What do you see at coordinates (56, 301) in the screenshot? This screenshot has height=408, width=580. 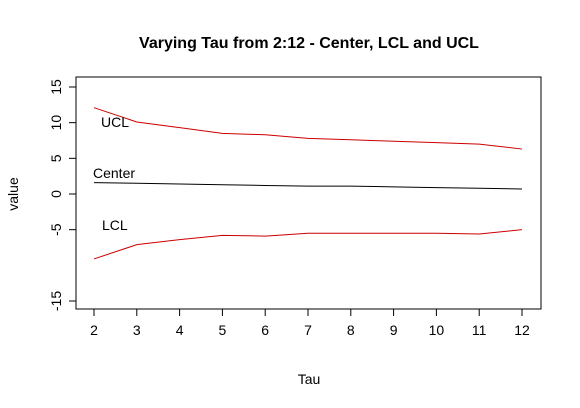 I see `y-tick-label: -15` at bounding box center [56, 301].